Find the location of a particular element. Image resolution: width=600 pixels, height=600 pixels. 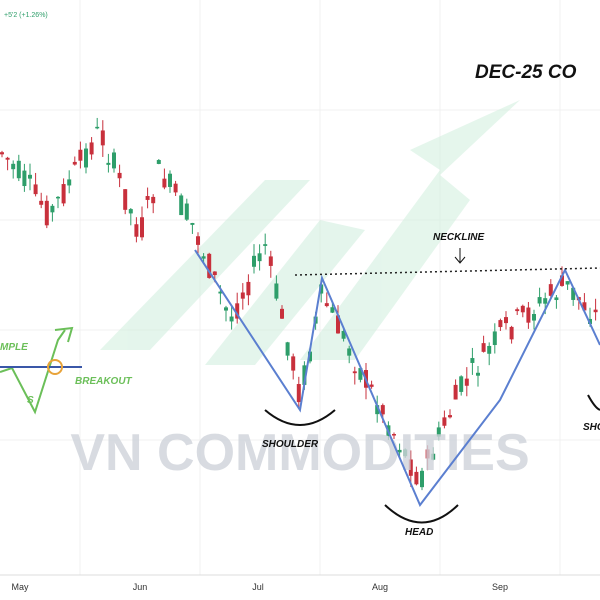

logo-bar is located at coordinates (285, 292).